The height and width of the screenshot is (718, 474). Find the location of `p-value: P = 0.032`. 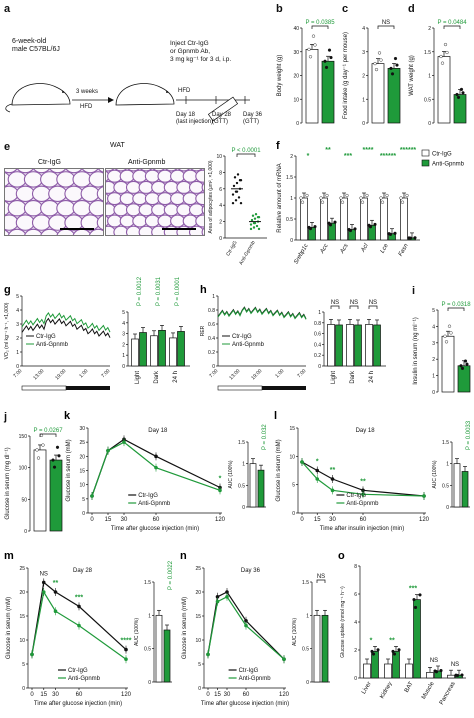

p-value: P = 0.032 is located at coordinates (265, 437).